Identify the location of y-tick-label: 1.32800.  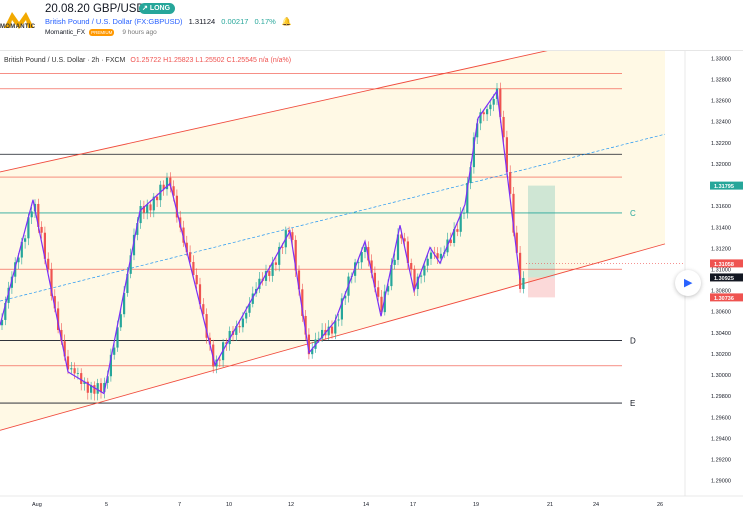
(721, 81).